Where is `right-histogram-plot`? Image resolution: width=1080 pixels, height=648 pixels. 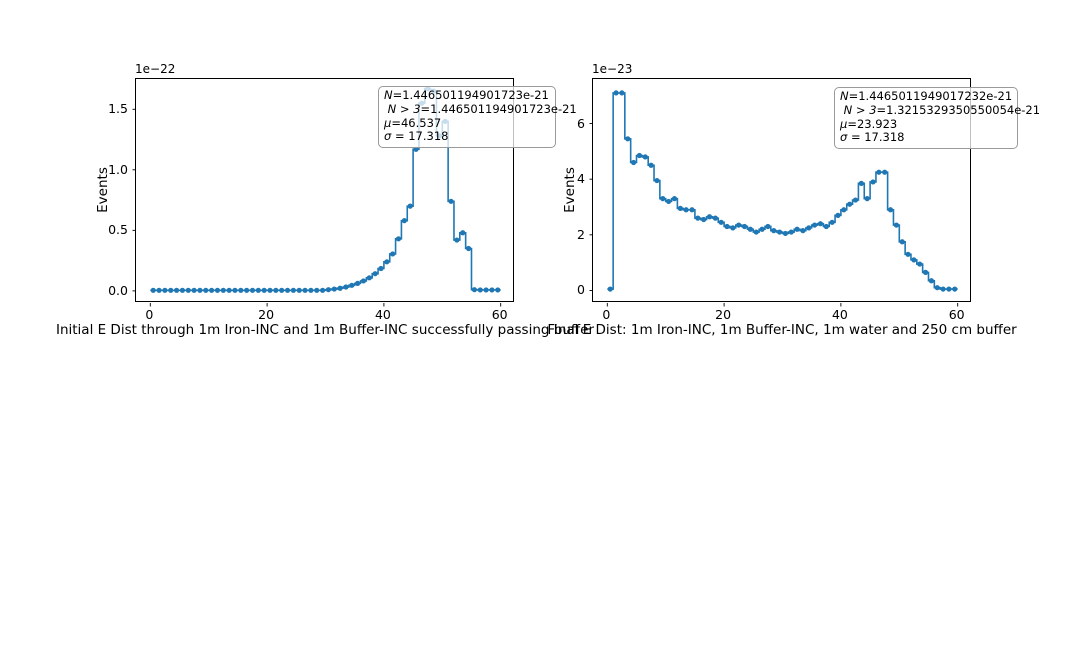
right-histogram-plot is located at coordinates (774, 198).